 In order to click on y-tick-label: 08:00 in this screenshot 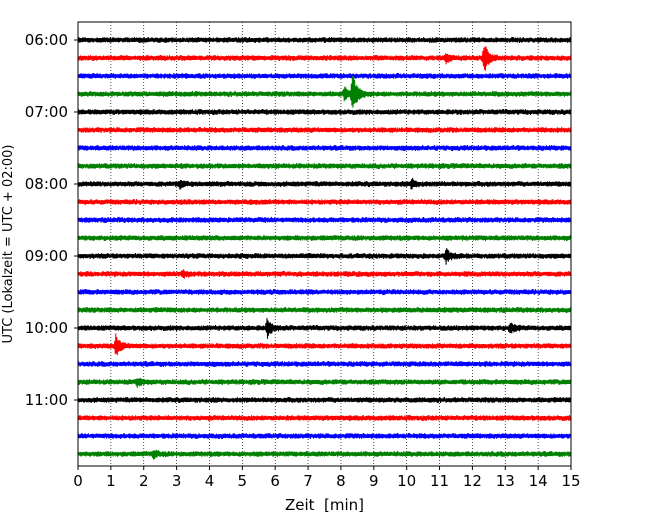, I will do `click(46, 184)`.